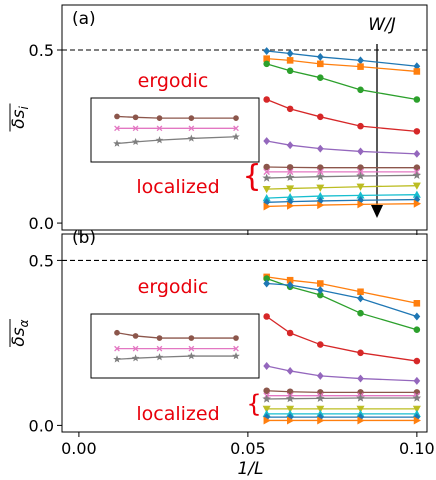 The image size is (436, 480). Describe the element at coordinates (382, 25) in the screenshot. I see `arrow-label: W/J` at that location.